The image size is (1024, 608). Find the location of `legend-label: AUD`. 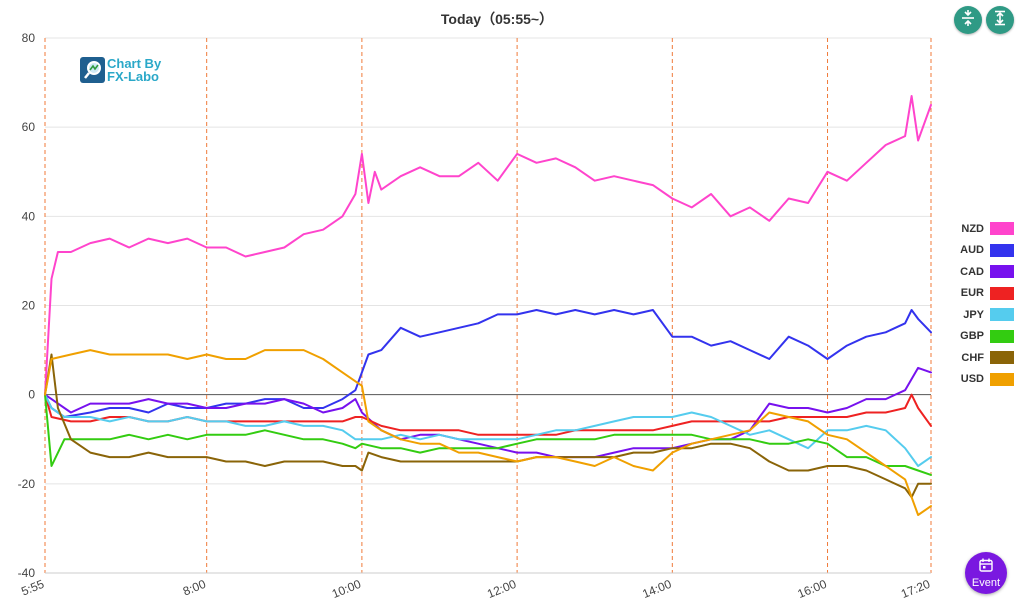

legend-label: AUD is located at coordinates (972, 250).